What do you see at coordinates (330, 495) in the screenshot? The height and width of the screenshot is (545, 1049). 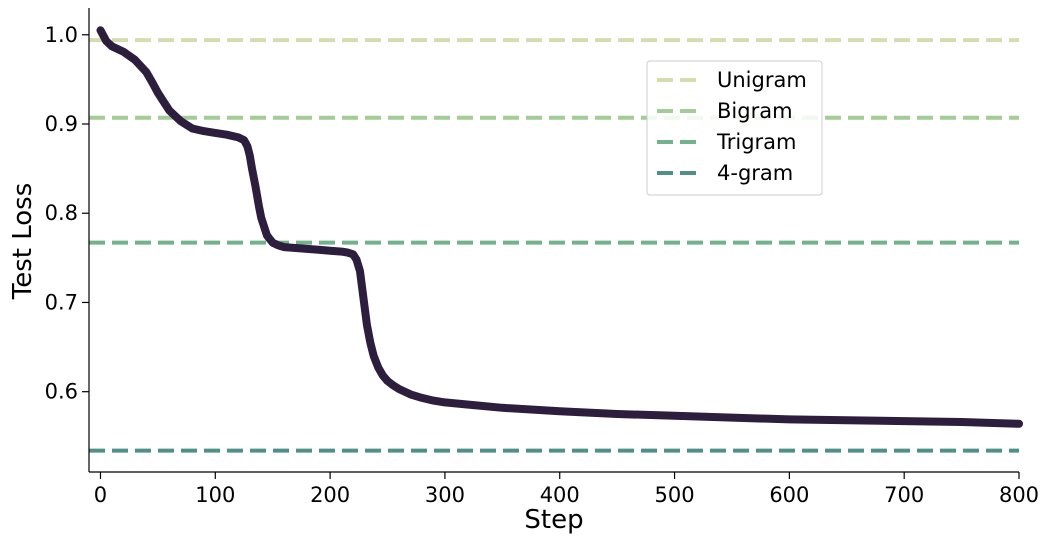 I see `x-tick-label: 200` at bounding box center [330, 495].